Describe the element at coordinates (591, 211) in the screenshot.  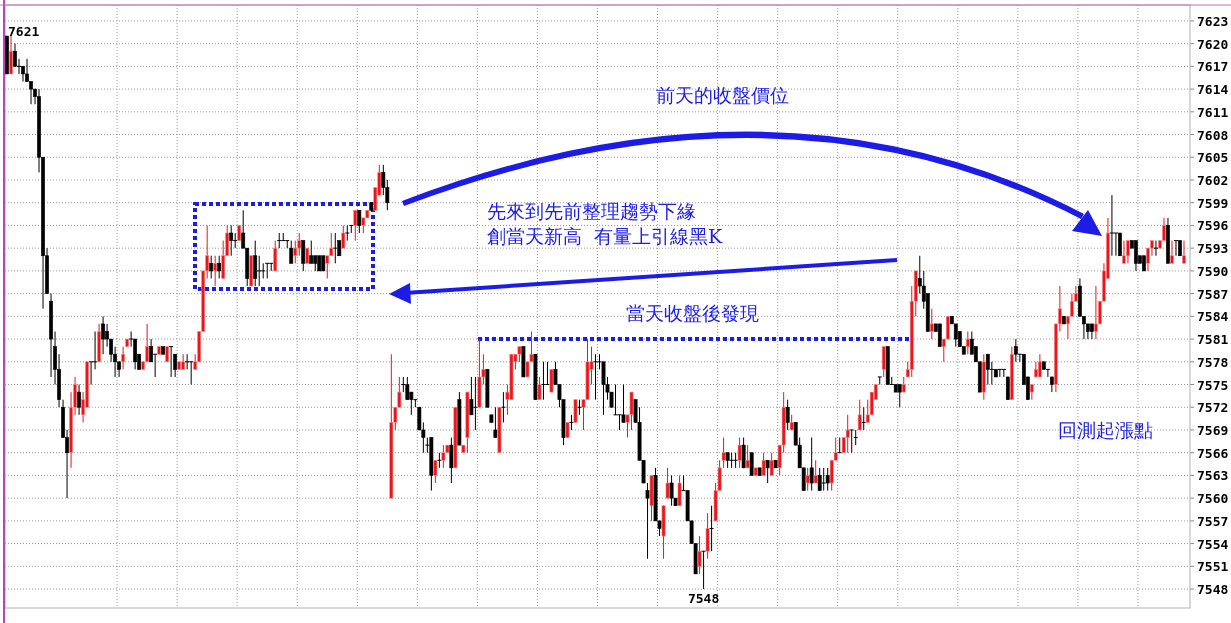
I see `annotation: 先來到先前整理趨勢下緣` at that location.